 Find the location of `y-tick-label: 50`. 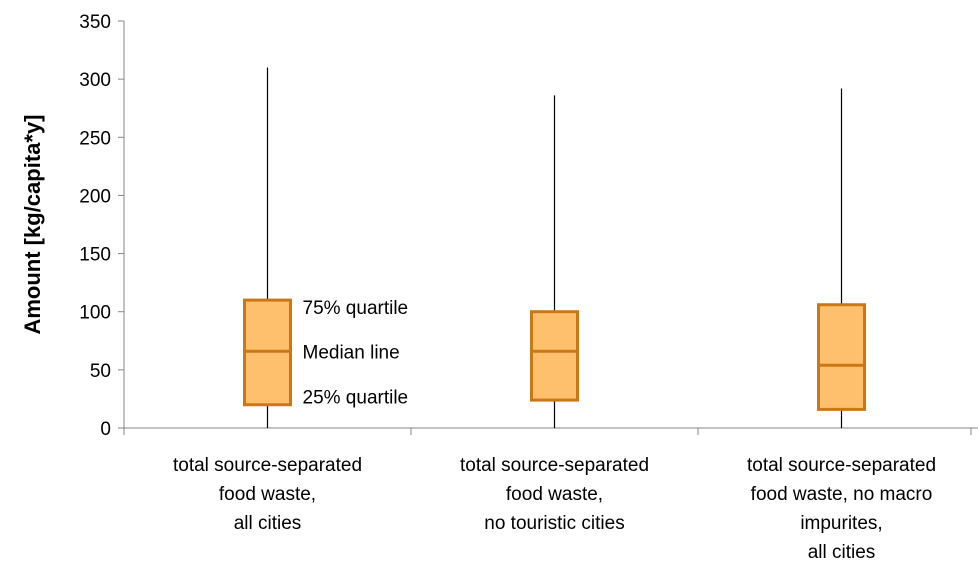

y-tick-label: 50 is located at coordinates (100, 371).